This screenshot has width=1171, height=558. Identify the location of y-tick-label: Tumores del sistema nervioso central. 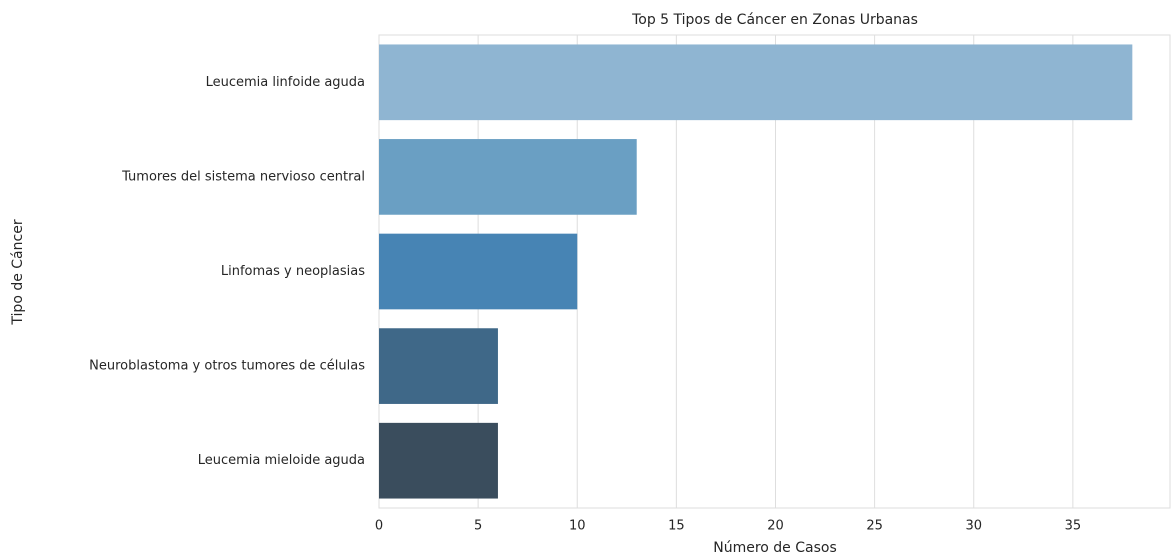
(243, 176).